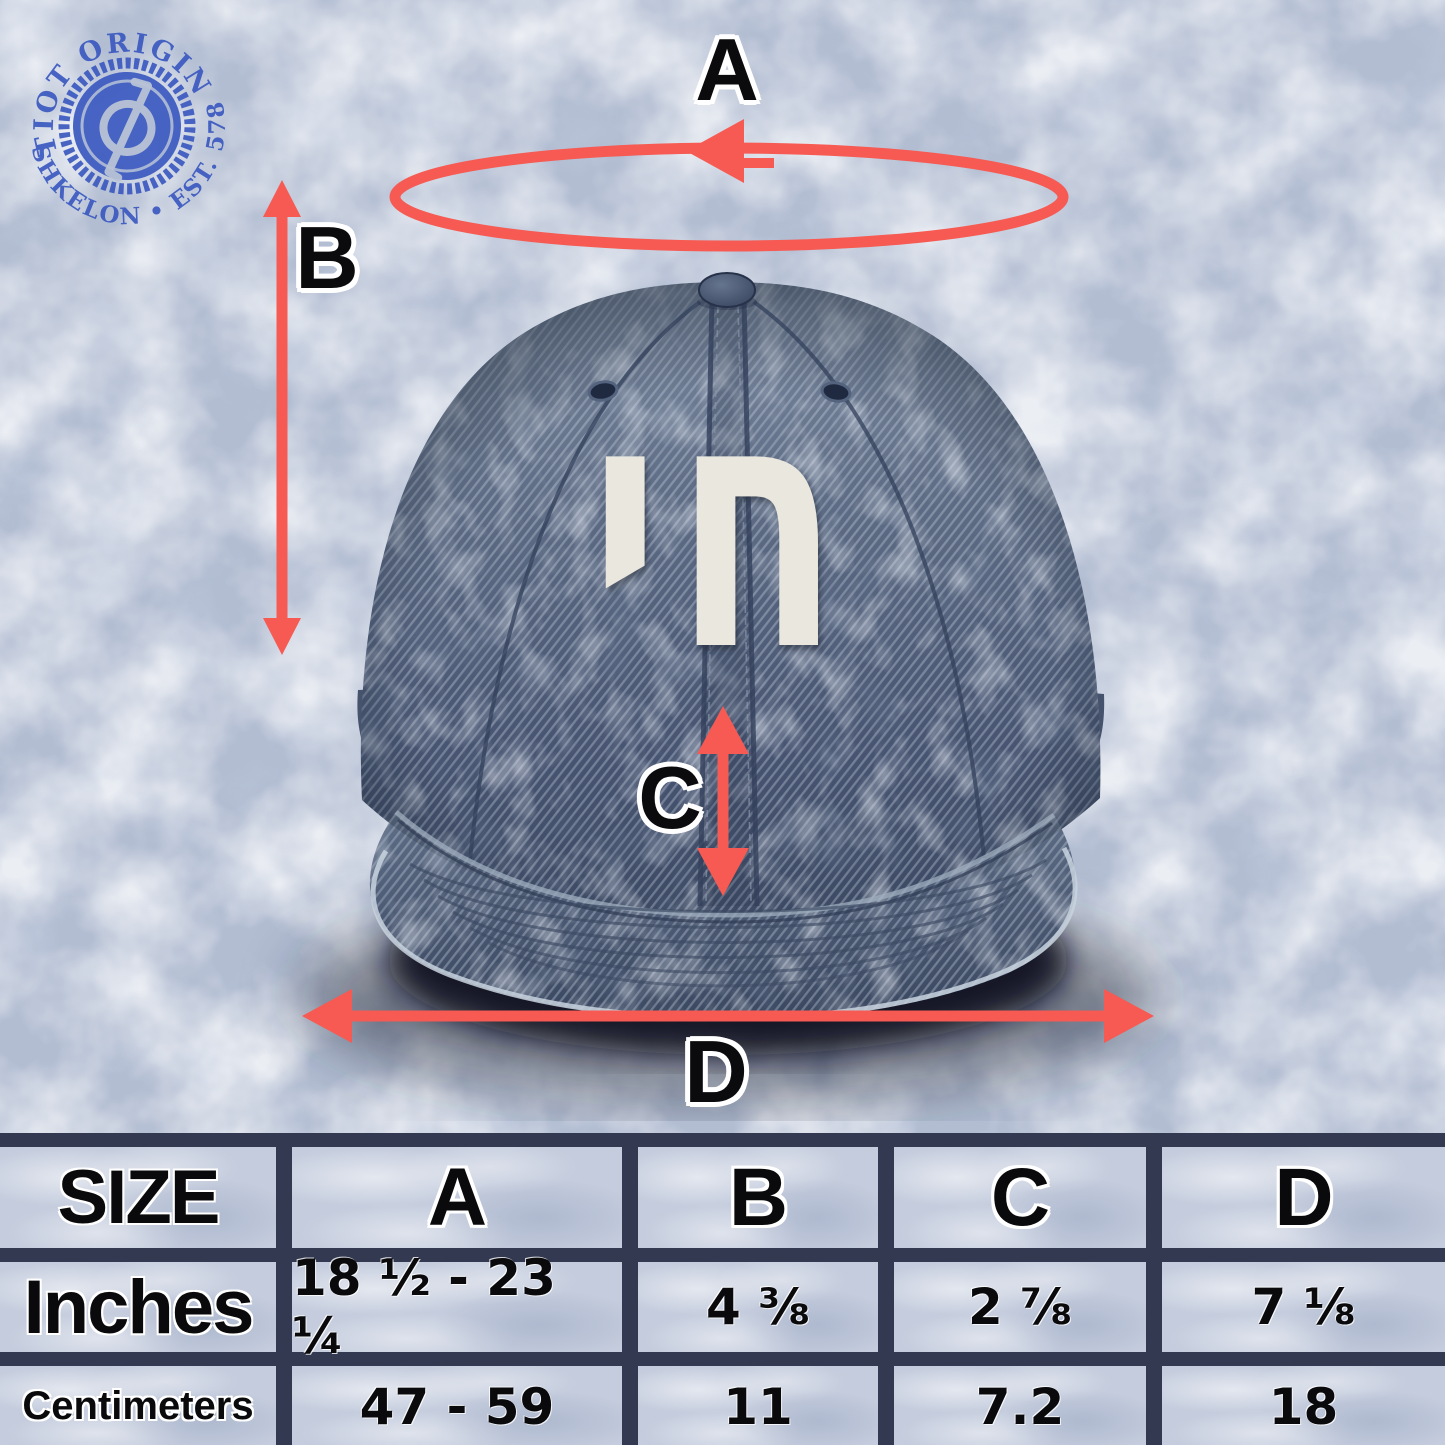 Image resolution: width=1445 pixels, height=1445 pixels. What do you see at coordinates (722, 527) in the screenshot?
I see `chai-embroidery: חי` at bounding box center [722, 527].